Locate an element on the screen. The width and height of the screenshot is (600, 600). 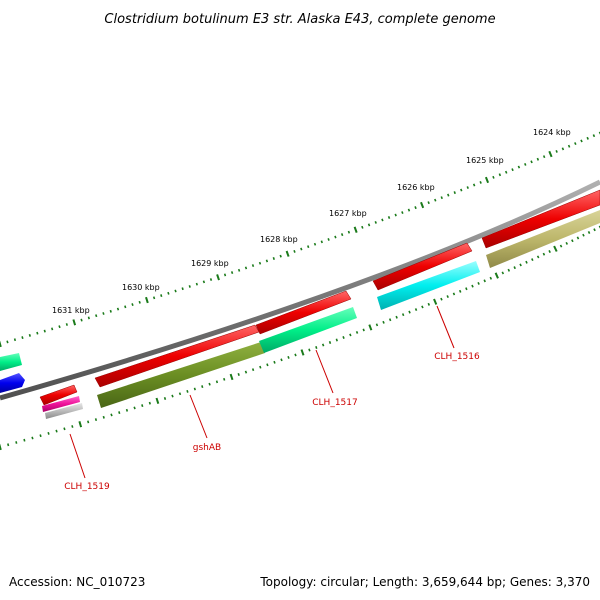
gene-arrow-clh1516 is located at coordinates (422, 266).